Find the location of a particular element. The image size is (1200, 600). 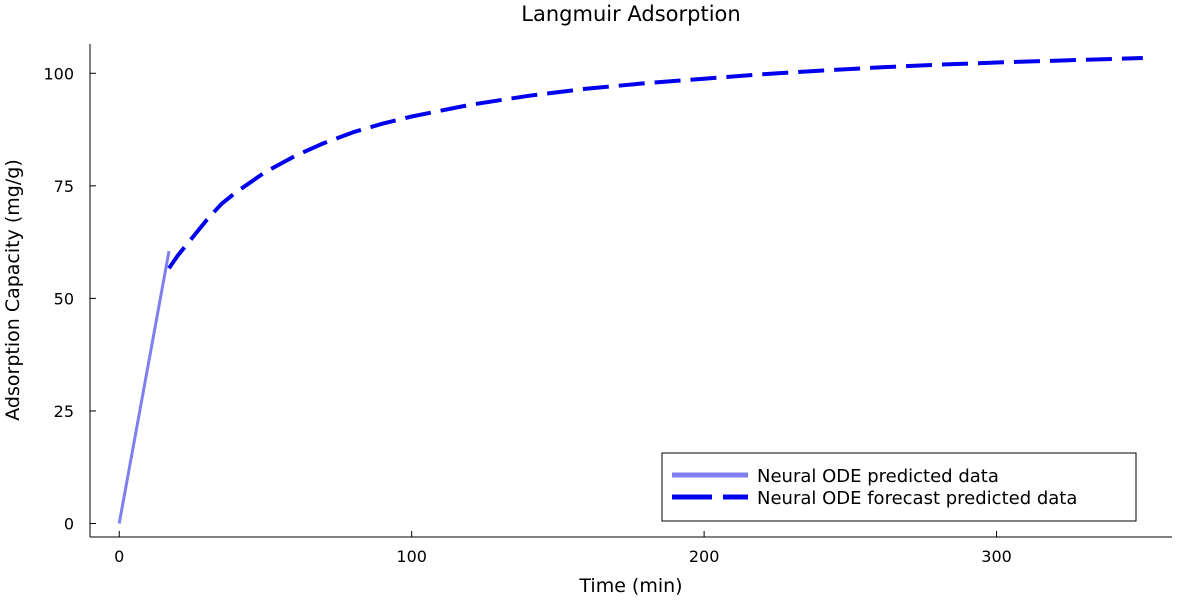

x-tick-label: 300 is located at coordinates (996, 556).